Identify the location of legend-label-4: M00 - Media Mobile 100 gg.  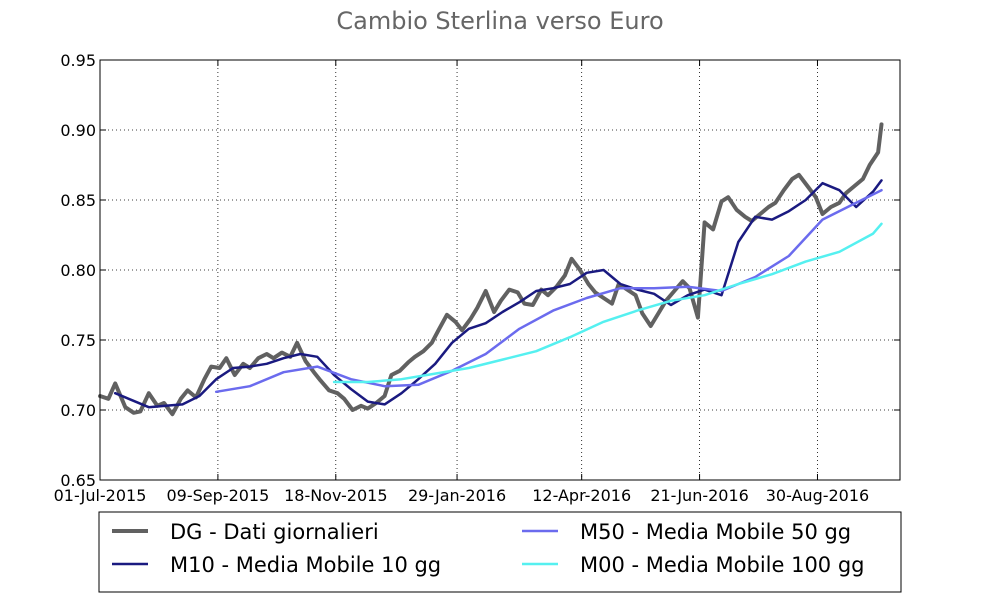
(722, 565).